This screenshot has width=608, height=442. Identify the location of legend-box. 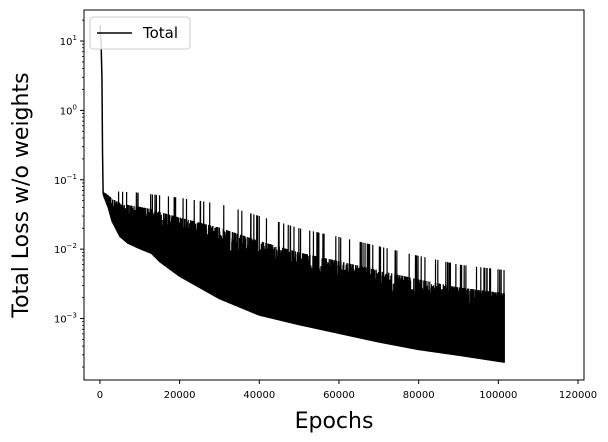
(140, 33).